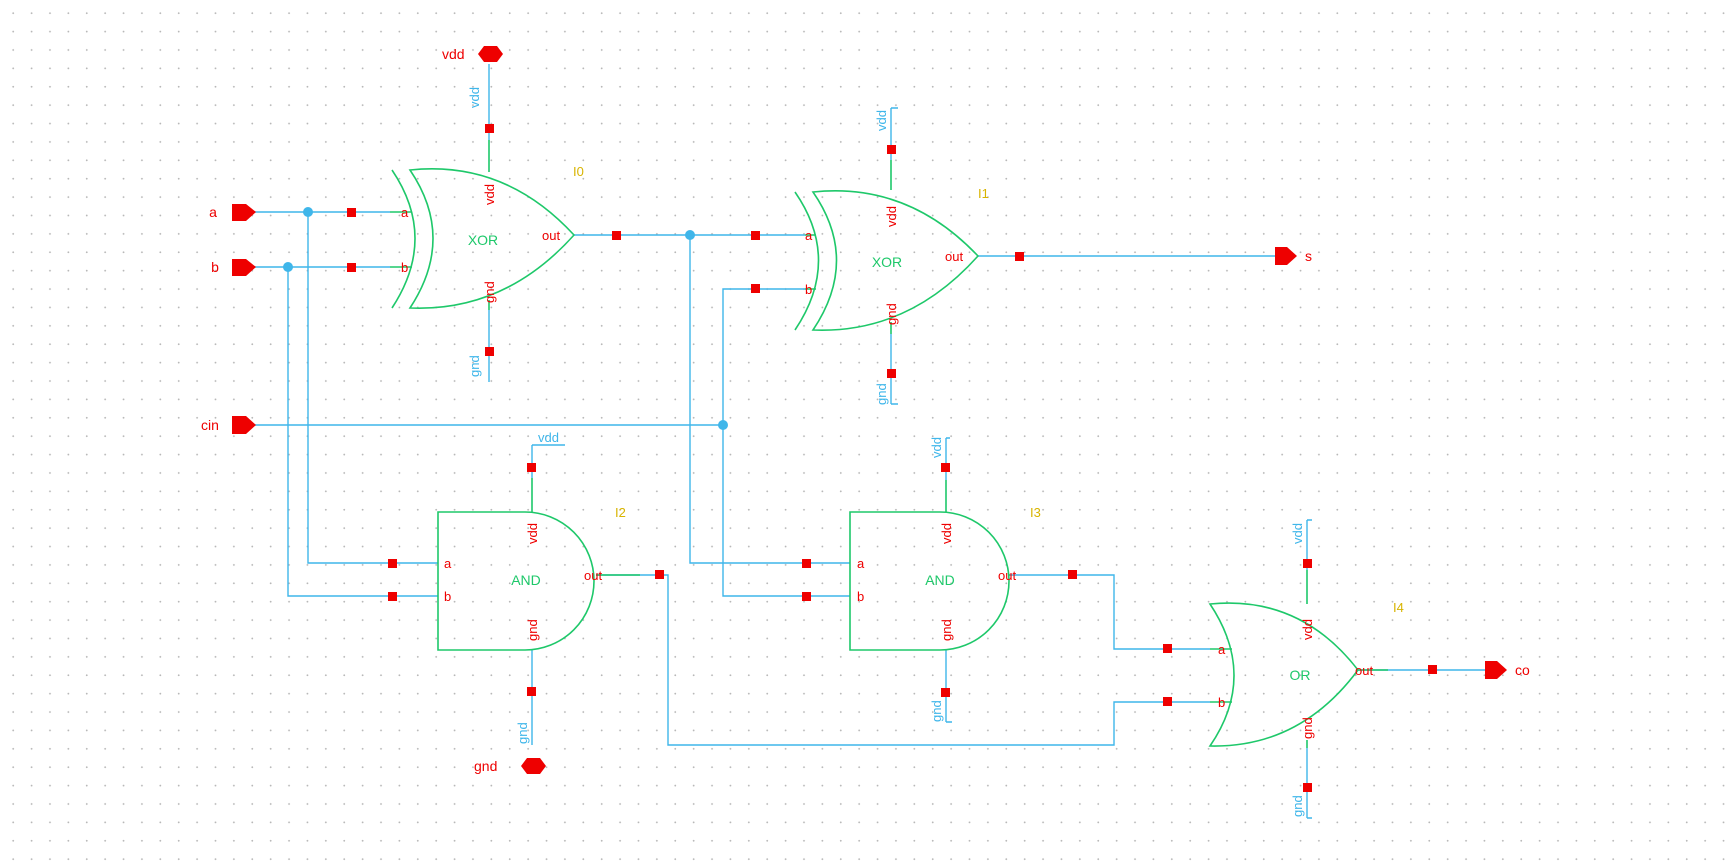  I want to click on port-label-co: co, so click(1522, 670).